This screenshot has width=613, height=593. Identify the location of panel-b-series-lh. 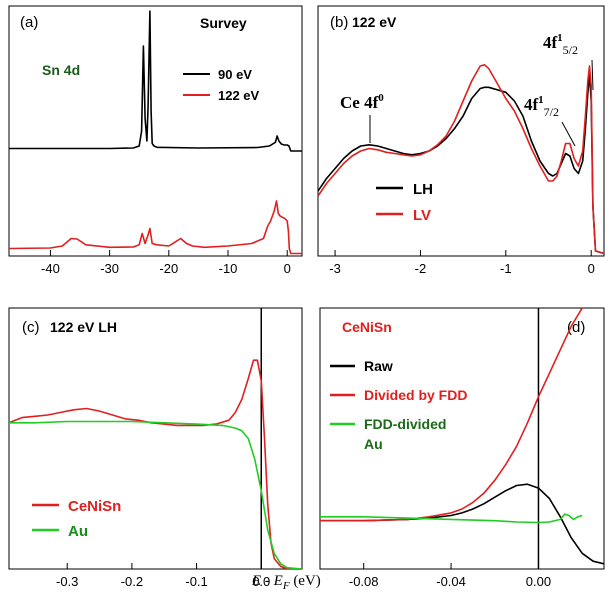
(461, 163).